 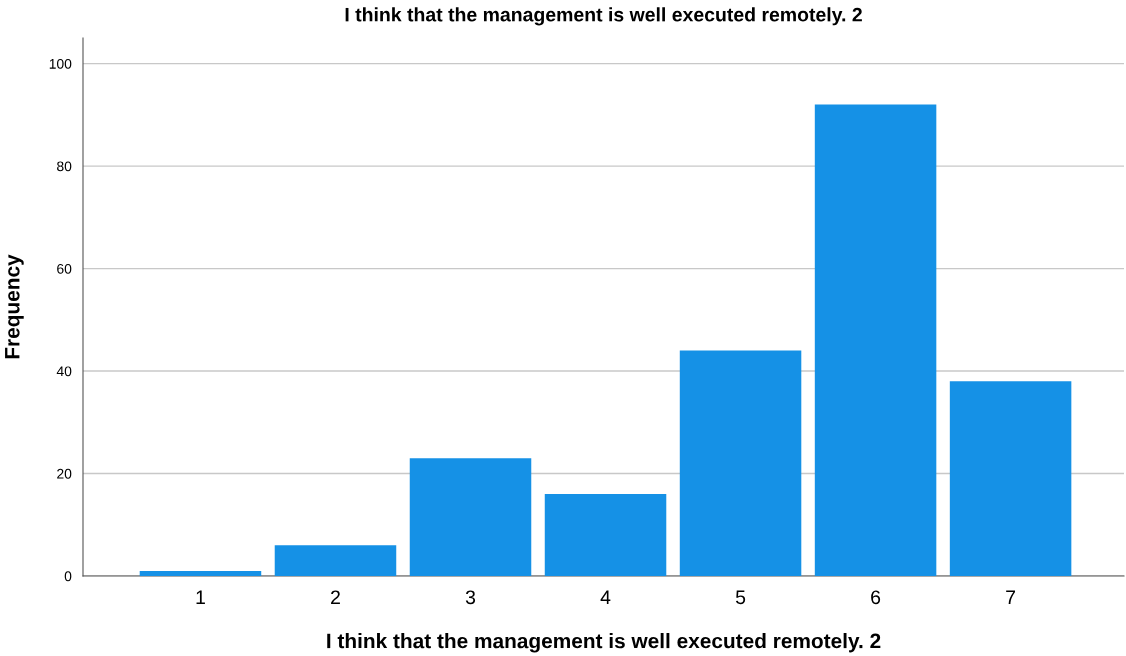 I want to click on y-tick-label: 40, so click(x=64, y=371).